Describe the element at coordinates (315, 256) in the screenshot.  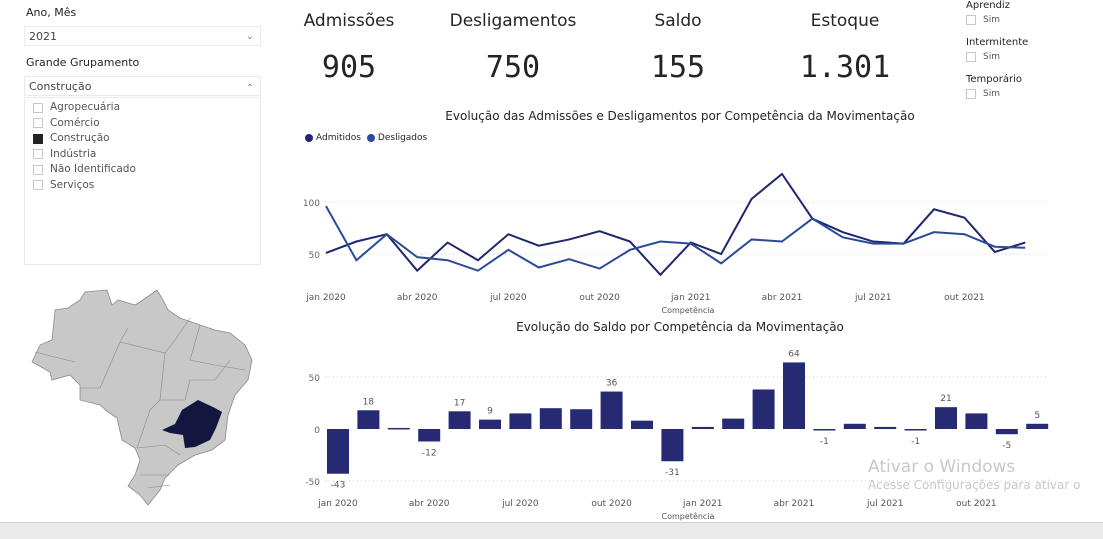
I see `y-tick-label: 50` at that location.